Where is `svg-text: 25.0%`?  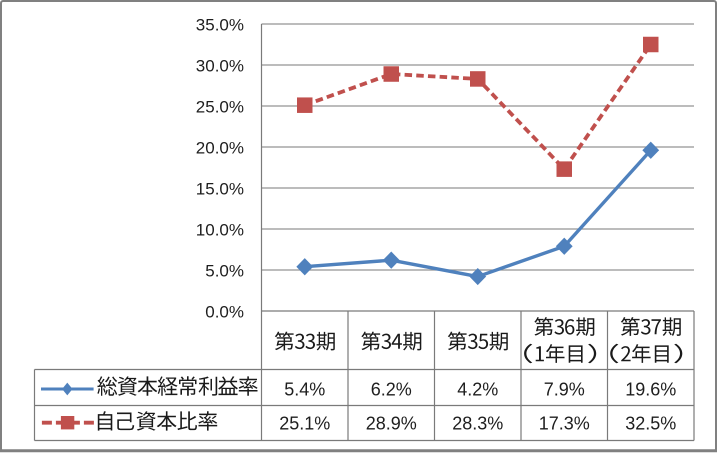
svg-text: 25.0% is located at coordinates (220, 107).